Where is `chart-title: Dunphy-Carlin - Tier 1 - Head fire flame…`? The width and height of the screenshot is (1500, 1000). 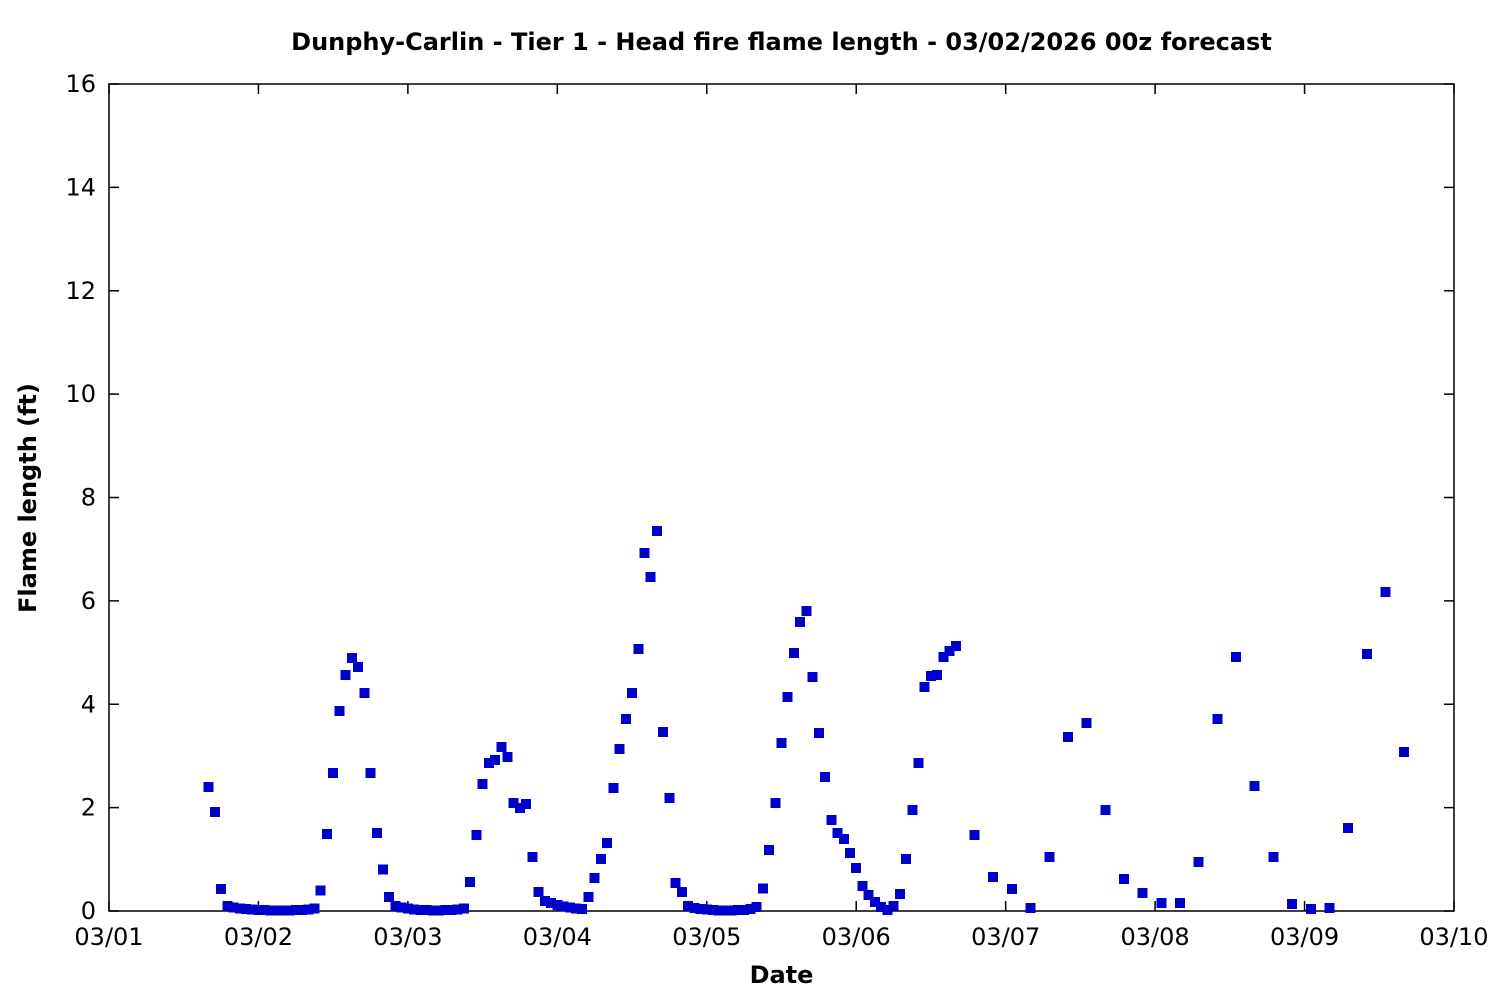
chart-title: Dunphy-Carlin - Tier 1 - Head fire flame… is located at coordinates (781, 42).